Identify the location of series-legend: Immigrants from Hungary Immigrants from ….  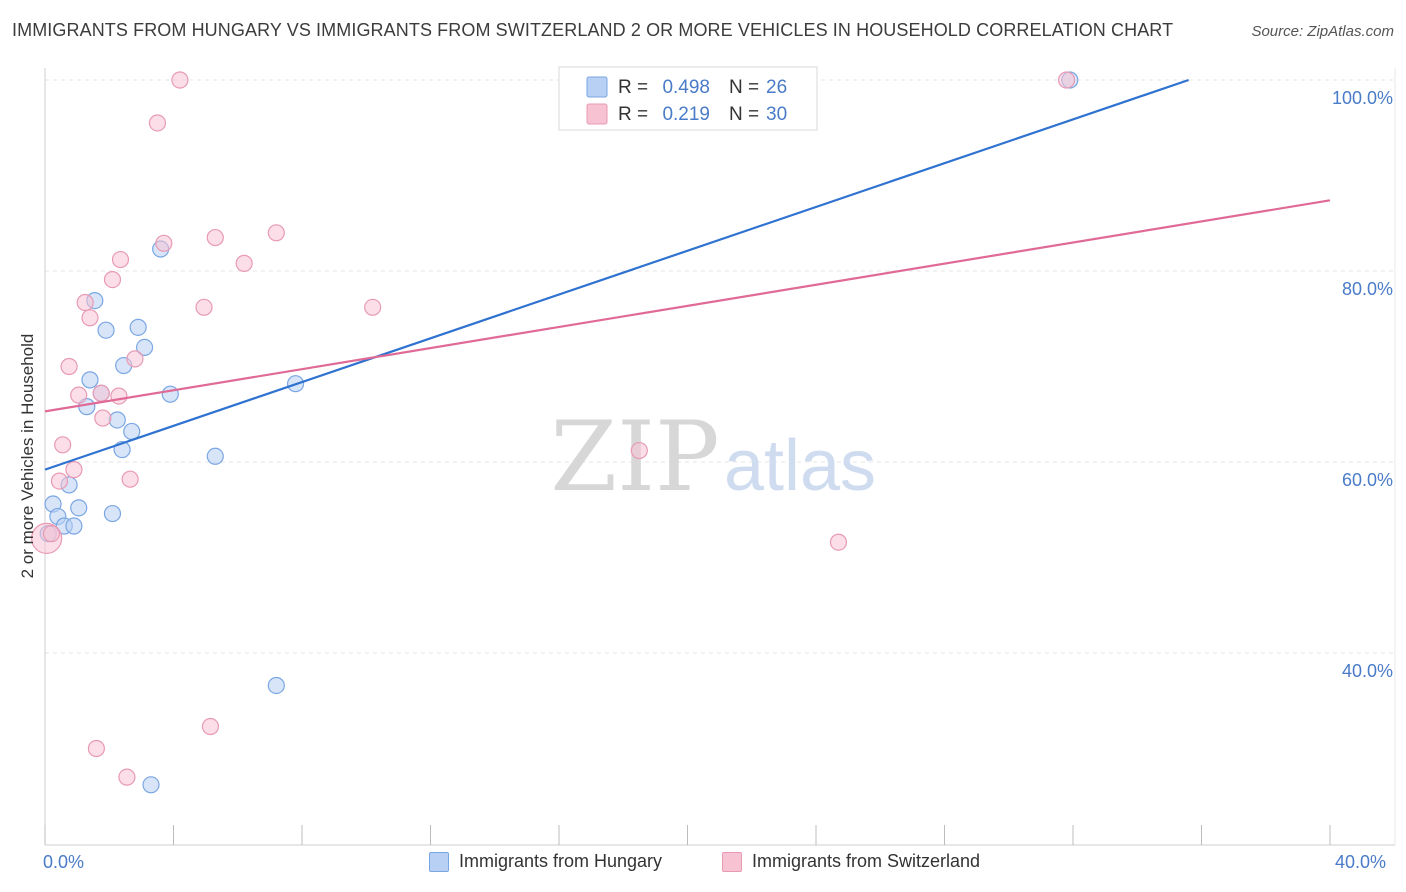
(703, 865).